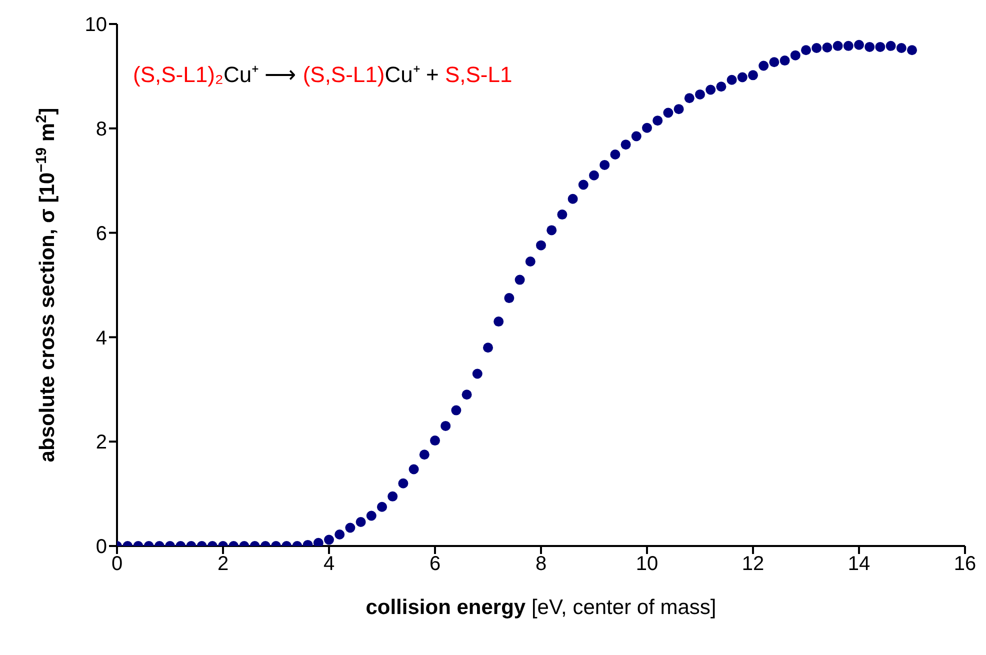 The height and width of the screenshot is (655, 986). What do you see at coordinates (541, 564) in the screenshot?
I see `x-tick-label: 8` at bounding box center [541, 564].